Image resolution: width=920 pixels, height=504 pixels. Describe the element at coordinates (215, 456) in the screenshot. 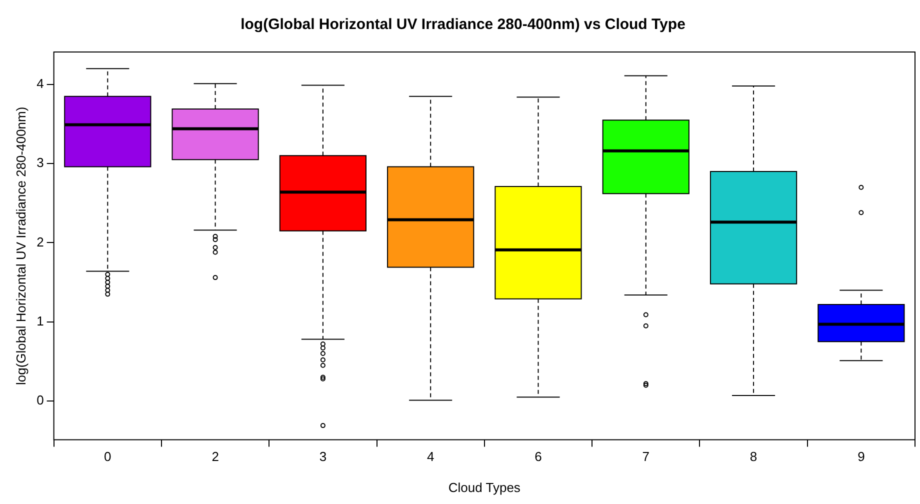

I see `x-tick-label: 2` at that location.